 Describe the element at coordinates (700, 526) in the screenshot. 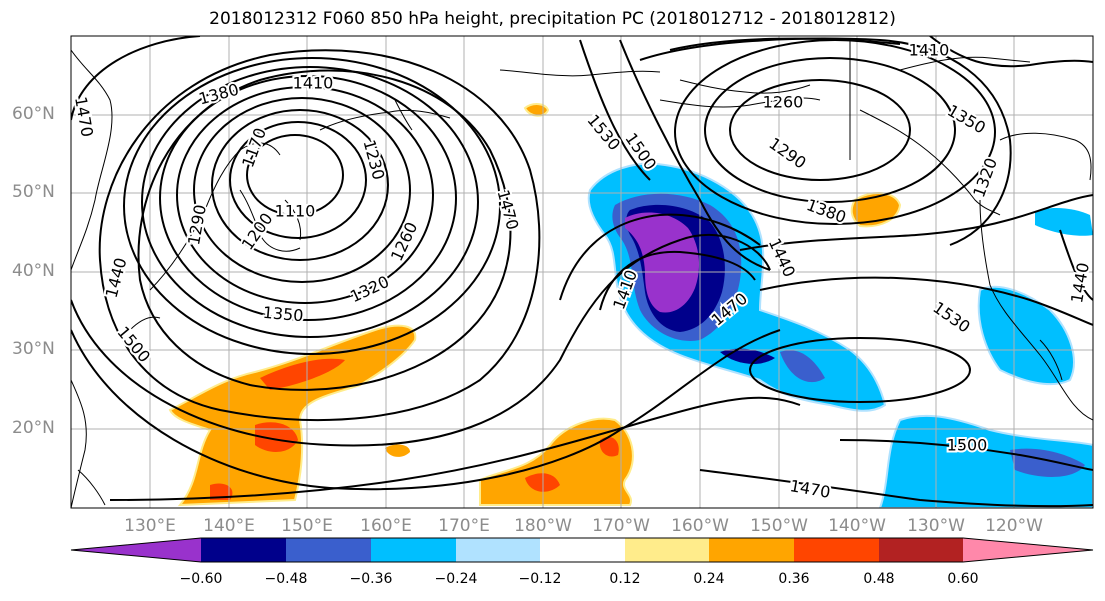

I see `lon-label-160w: 160°W` at that location.